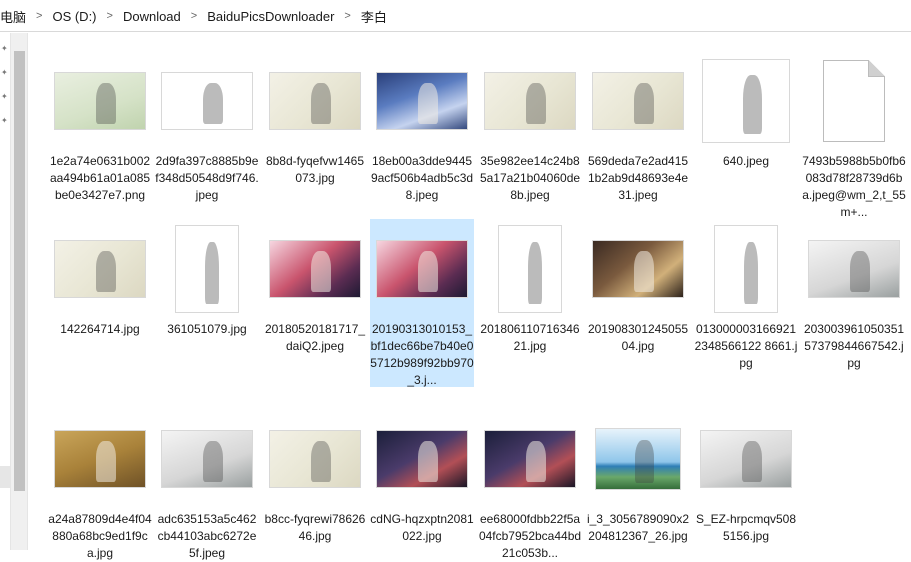 The width and height of the screenshot is (911, 562). Describe the element at coordinates (530, 178) in the screenshot. I see `file-name-label: 35e982ee14c24b85a17a21b04060de8b.jpeg` at that location.